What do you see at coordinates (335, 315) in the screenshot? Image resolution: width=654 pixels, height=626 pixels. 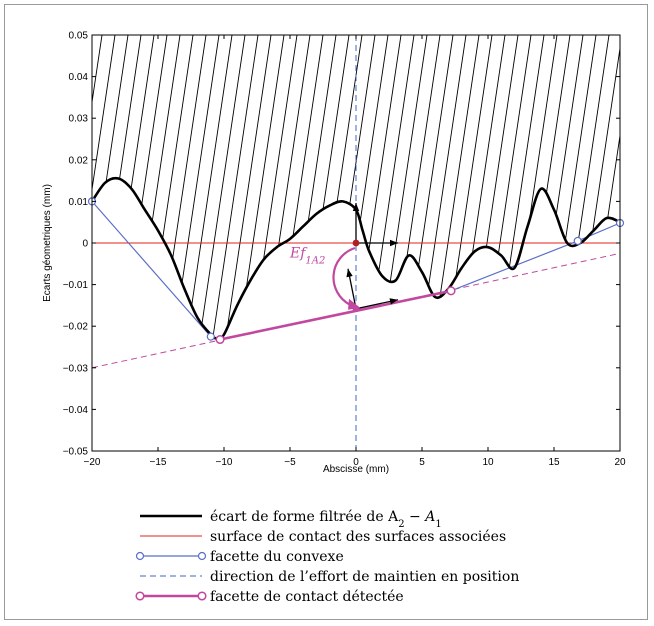 I see `contact-facet-line` at bounding box center [335, 315].